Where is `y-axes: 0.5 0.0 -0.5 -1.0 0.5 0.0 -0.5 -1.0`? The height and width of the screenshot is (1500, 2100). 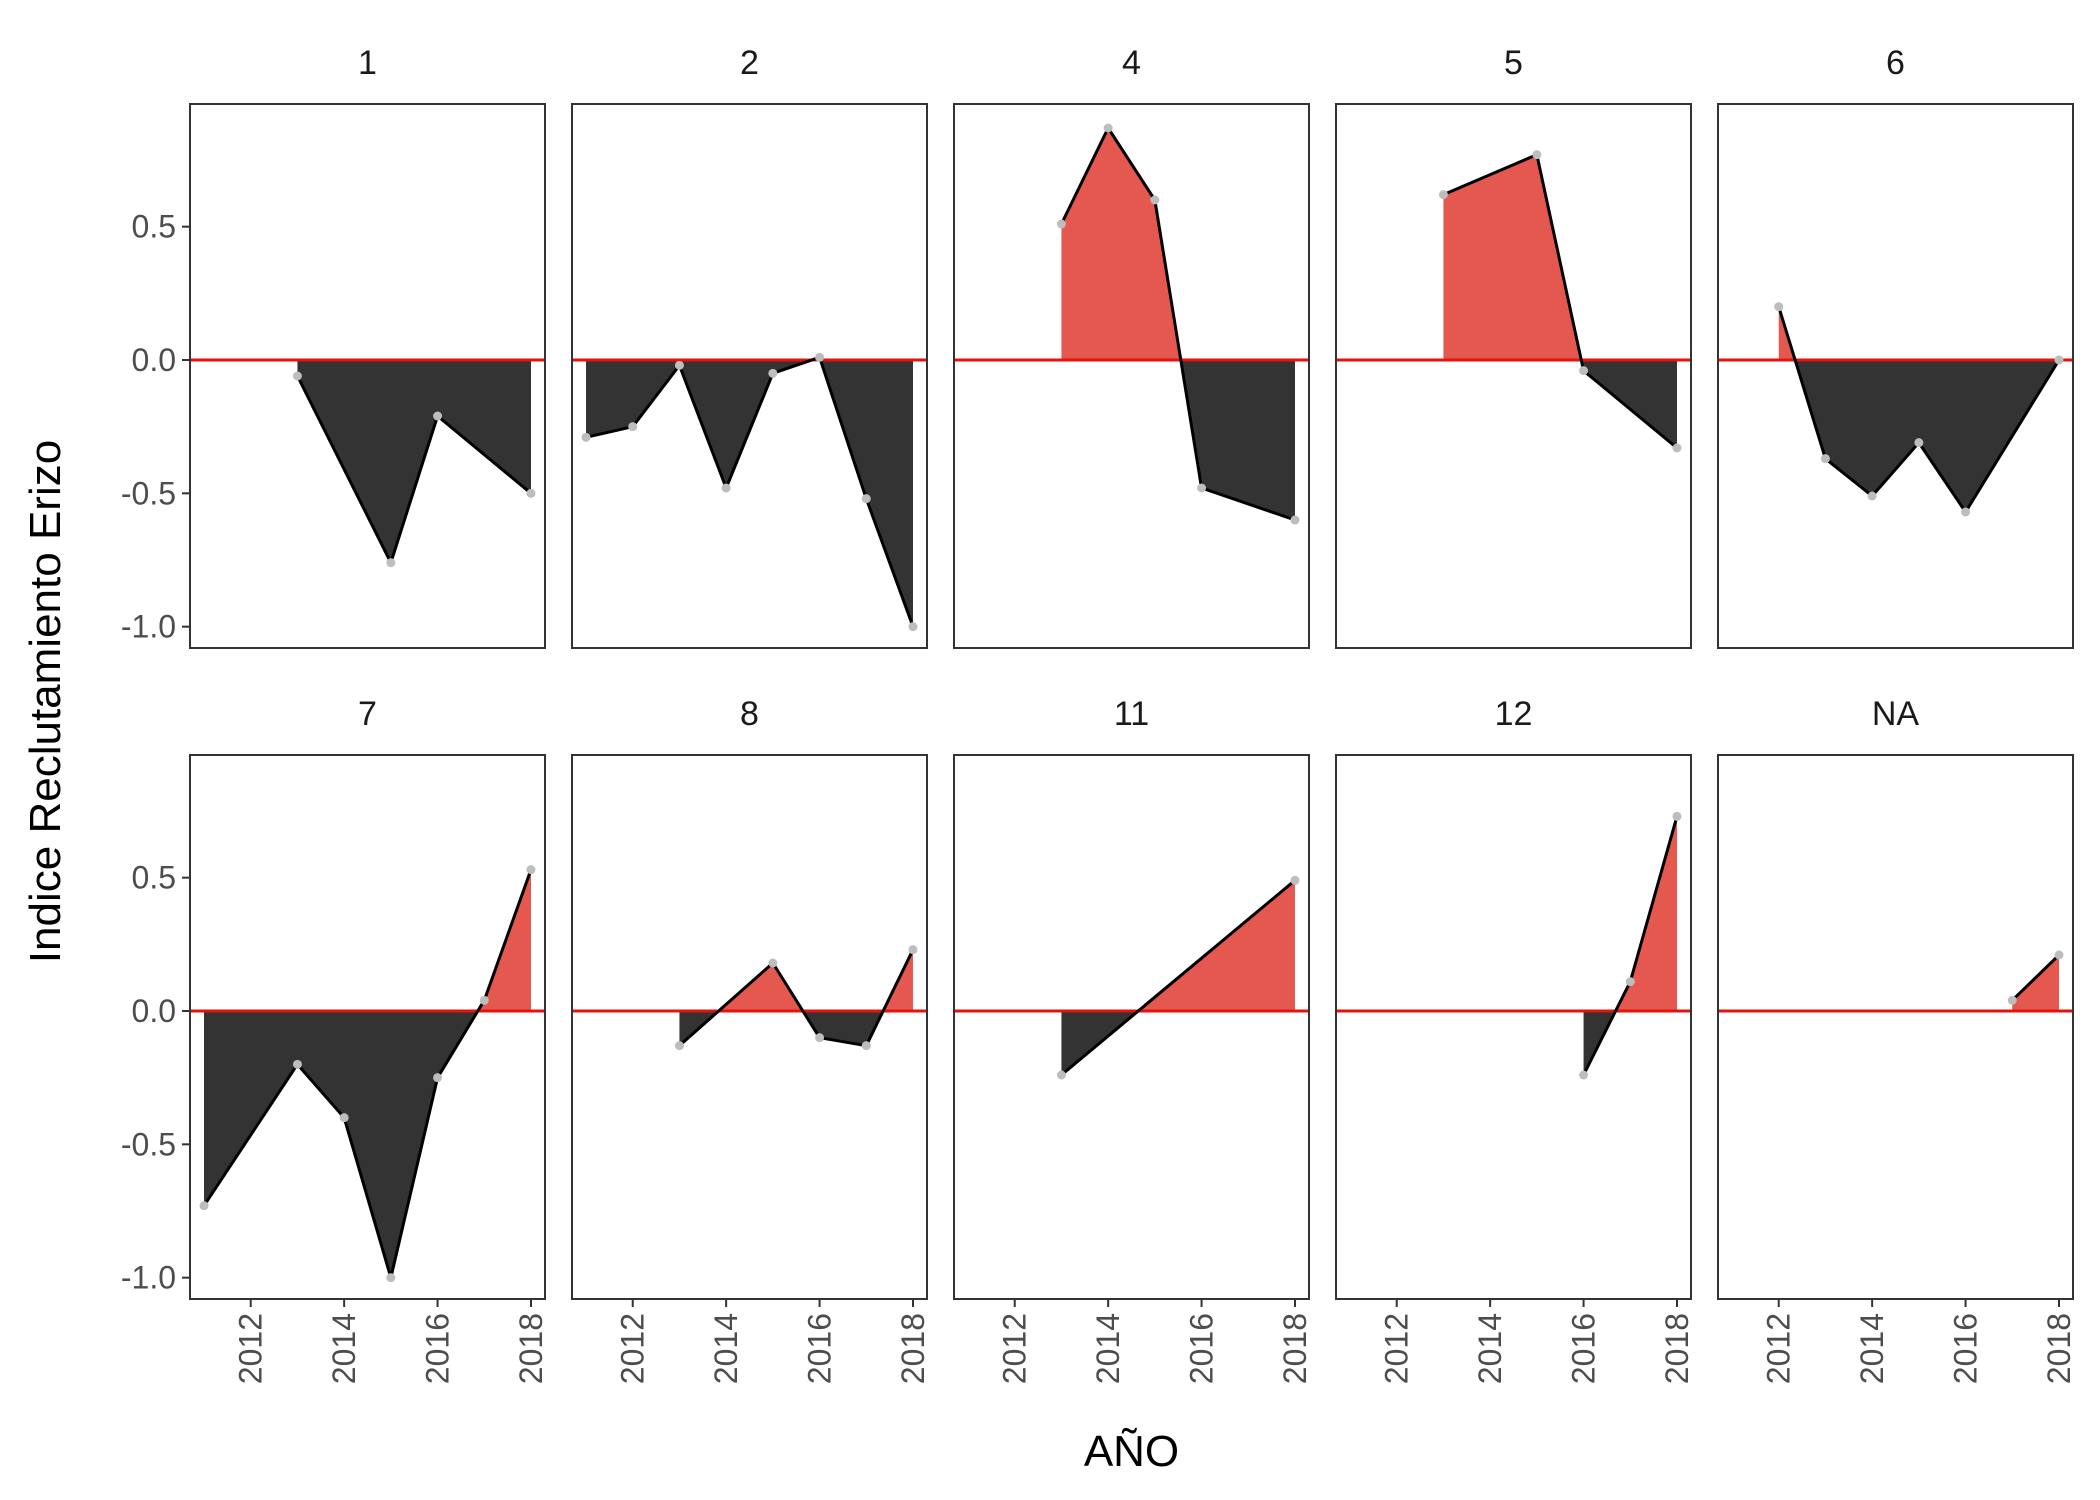
y-axes: 0.5 0.0 -0.5 -1.0 0.5 0.0 -0.5 -1.0 is located at coordinates (155, 752).